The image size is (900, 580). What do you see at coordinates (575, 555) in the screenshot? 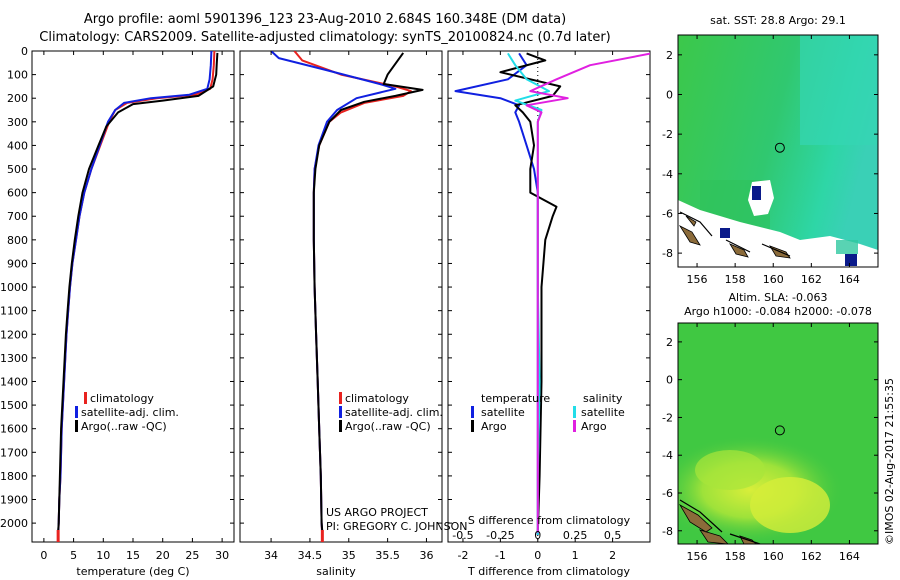
I see `difference-xtick-label: 1` at bounding box center [575, 555].